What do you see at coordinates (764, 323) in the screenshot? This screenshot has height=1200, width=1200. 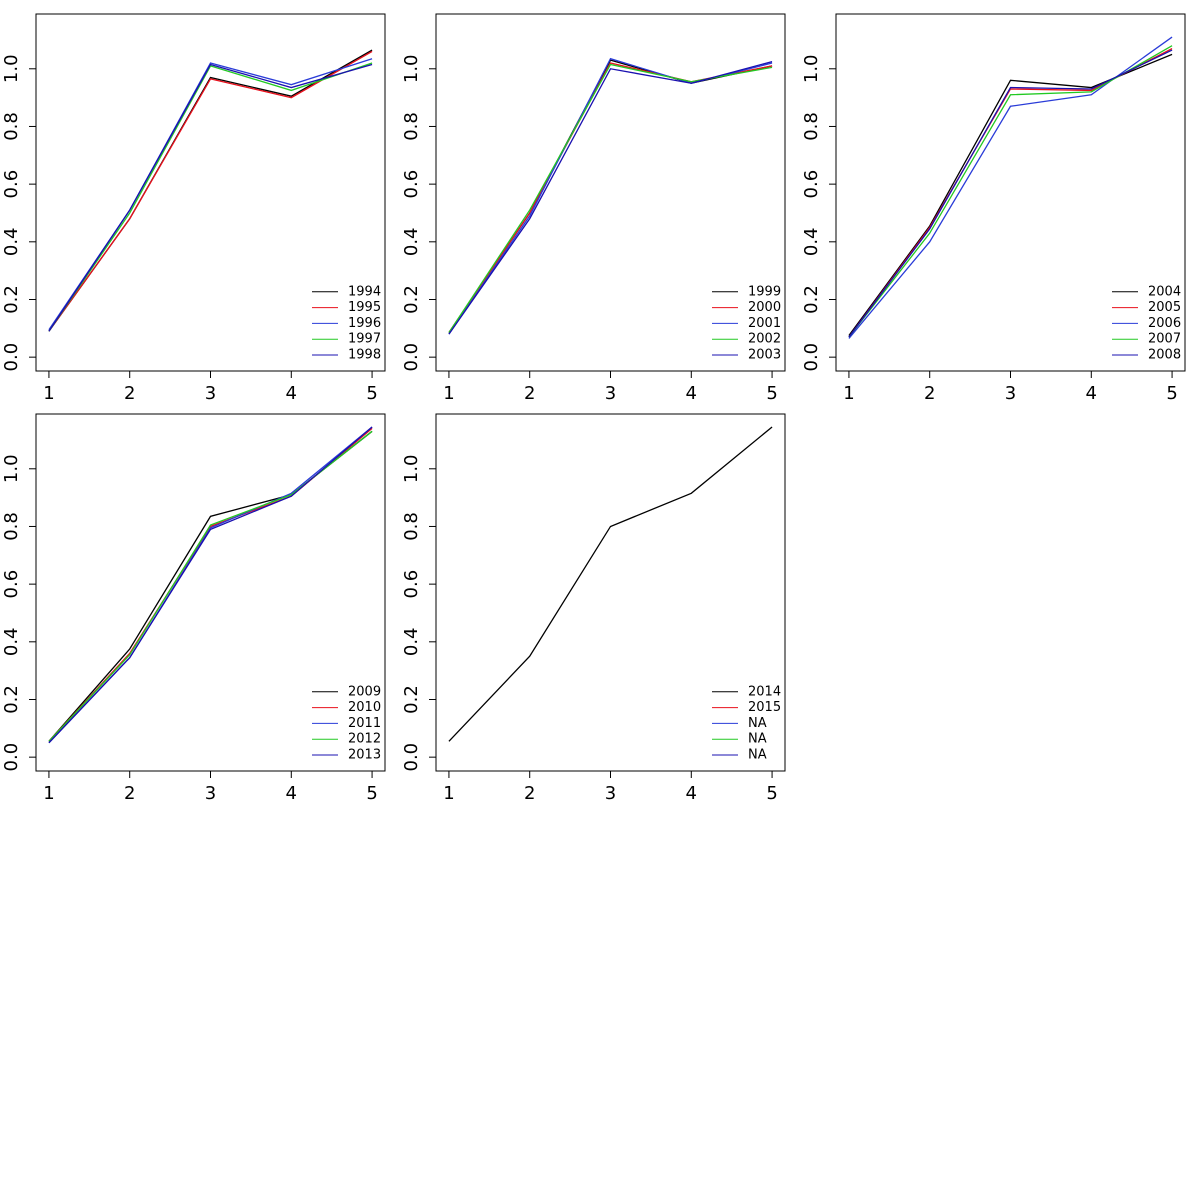 I see `legend-label: 2001` at bounding box center [764, 323].